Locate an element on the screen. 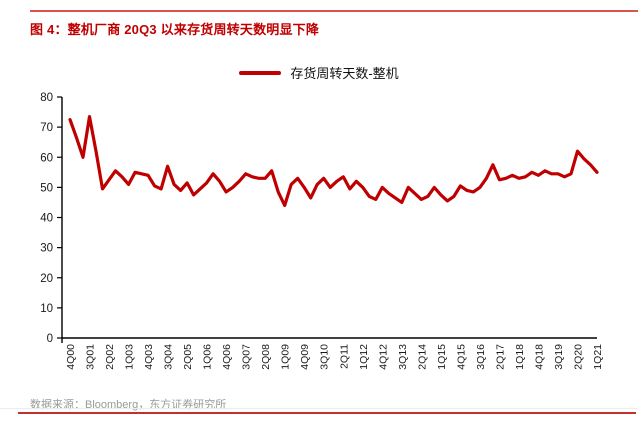  footer-thin-rule is located at coordinates (319, 408).